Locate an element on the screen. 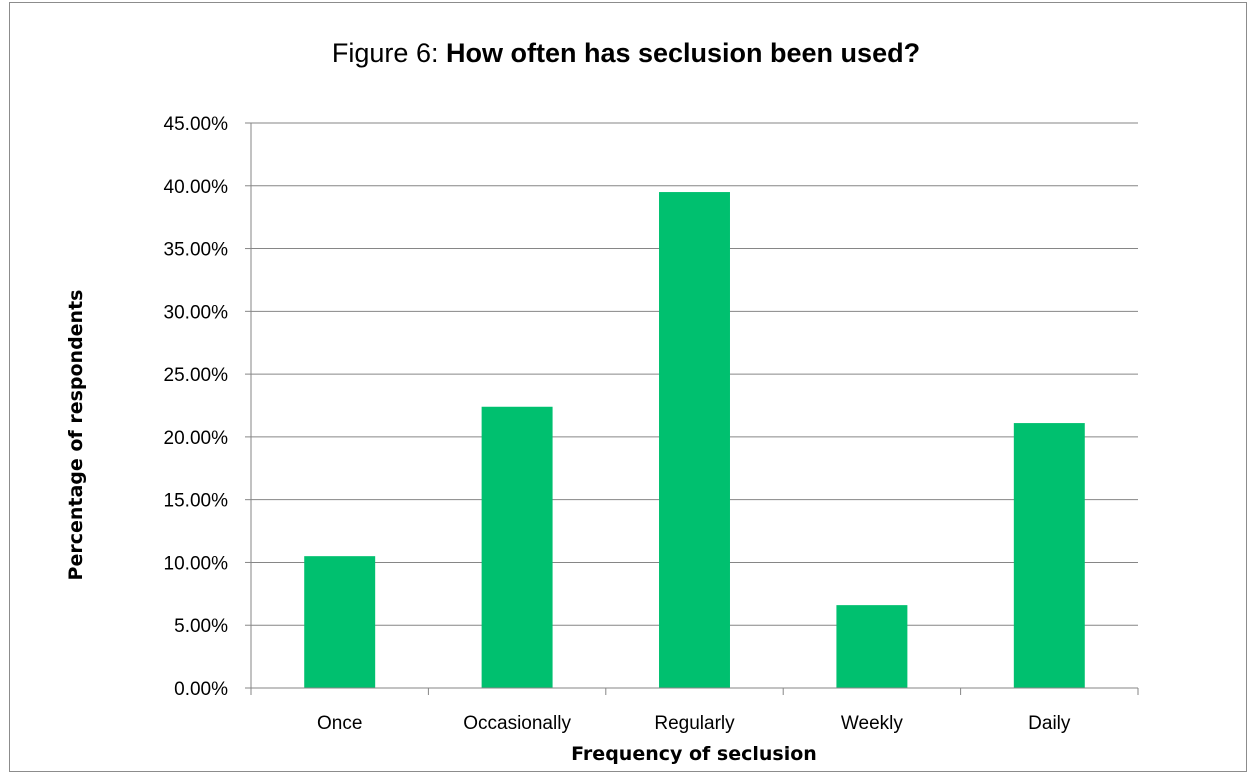  x-tick-label: Regularly is located at coordinates (694, 723).